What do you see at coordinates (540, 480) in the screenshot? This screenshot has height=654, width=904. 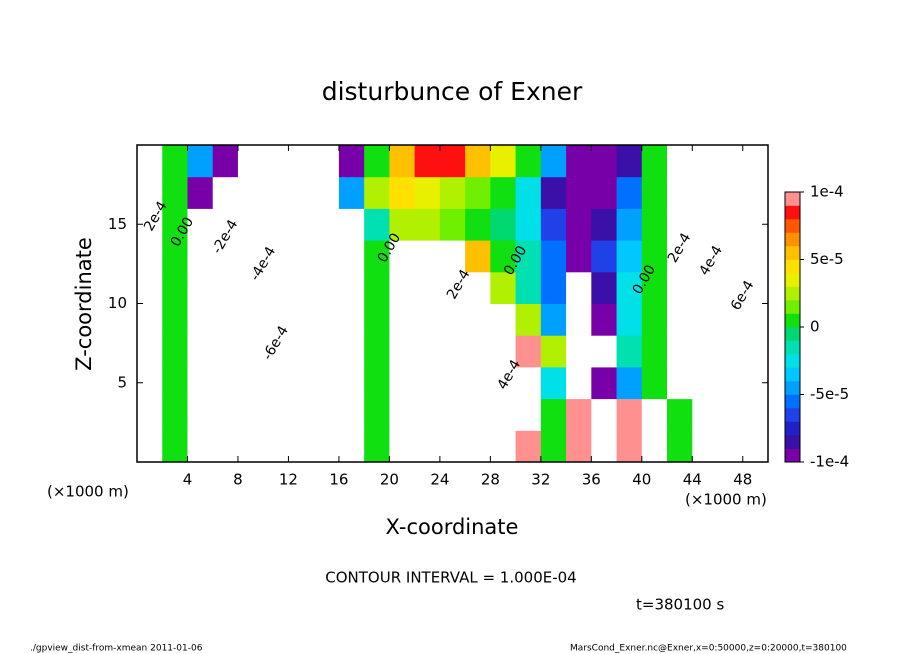 I see `x-tick-label: 32` at bounding box center [540, 480].